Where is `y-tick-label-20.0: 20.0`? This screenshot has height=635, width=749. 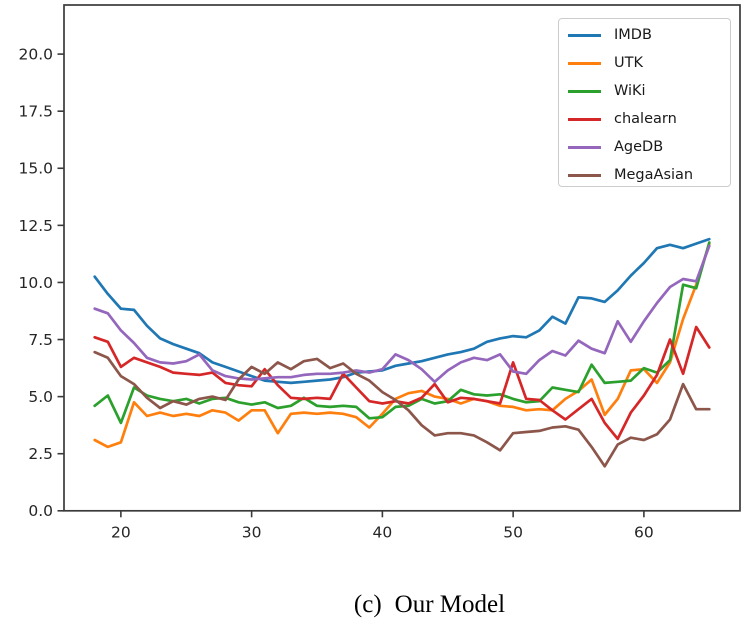 y-tick-label-20.0: 20.0 is located at coordinates (35, 54).